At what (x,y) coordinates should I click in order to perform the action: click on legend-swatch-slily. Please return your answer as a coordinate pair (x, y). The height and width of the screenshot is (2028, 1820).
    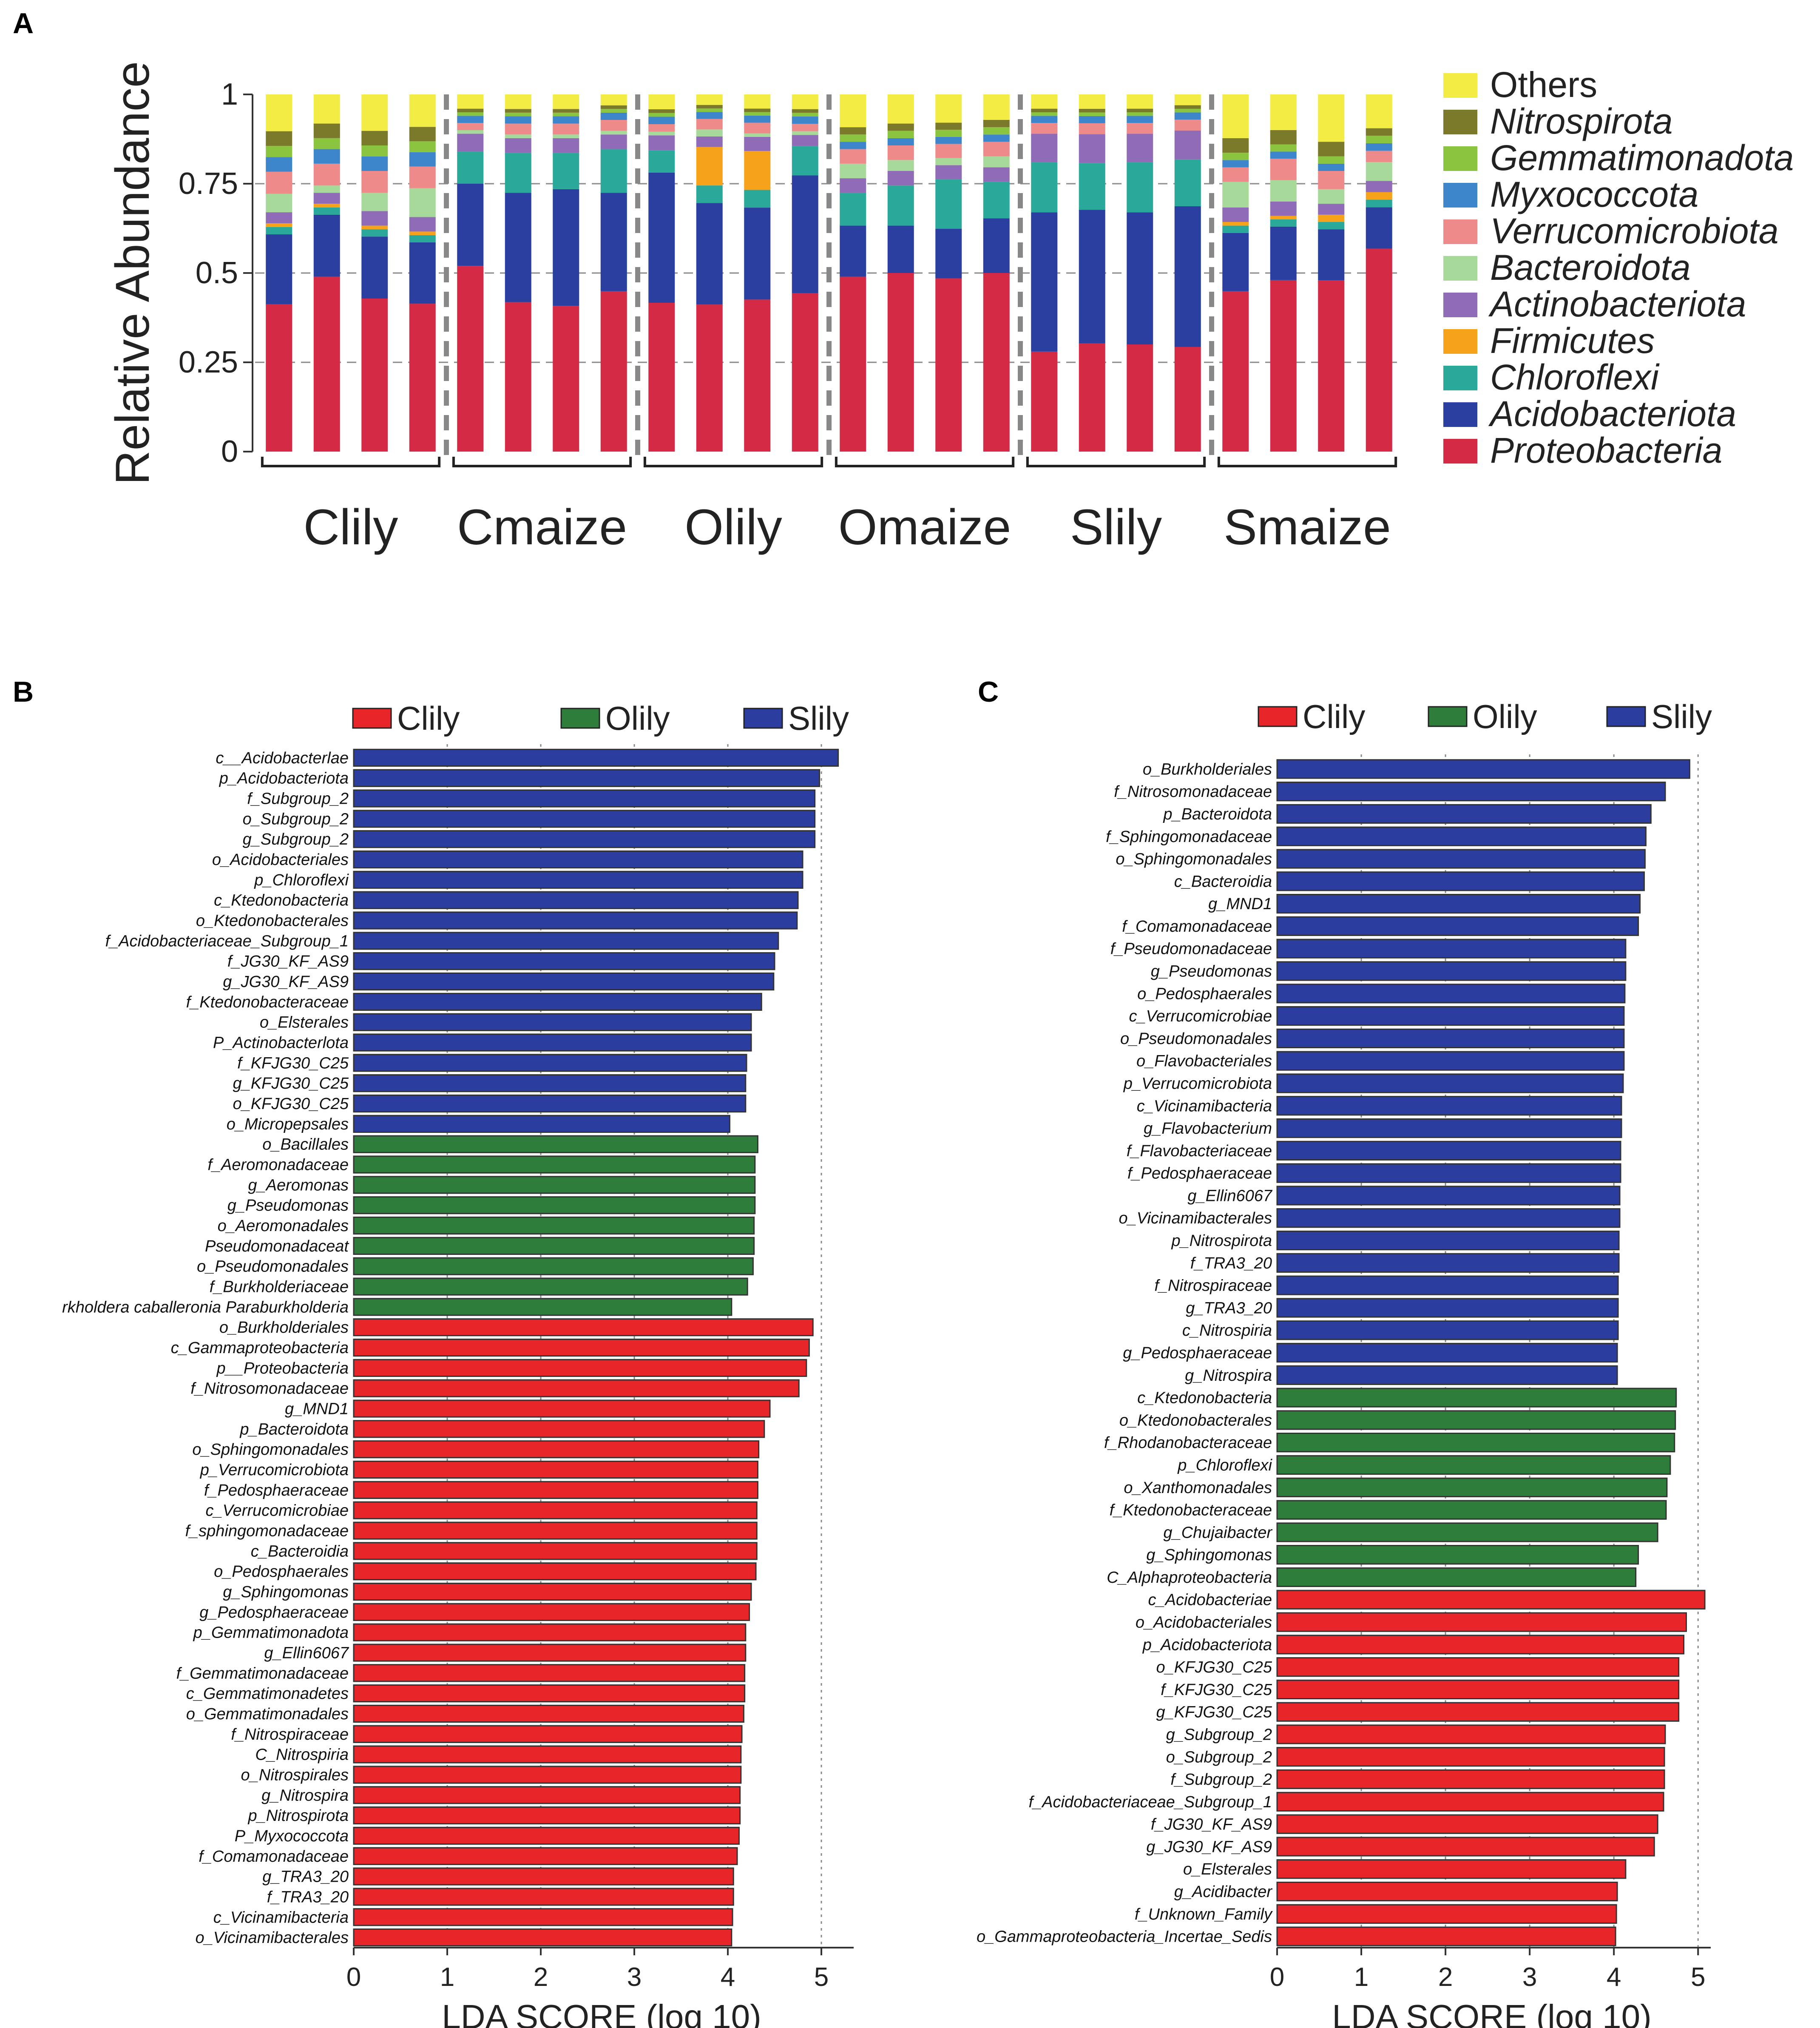
    Looking at the image, I should click on (763, 719).